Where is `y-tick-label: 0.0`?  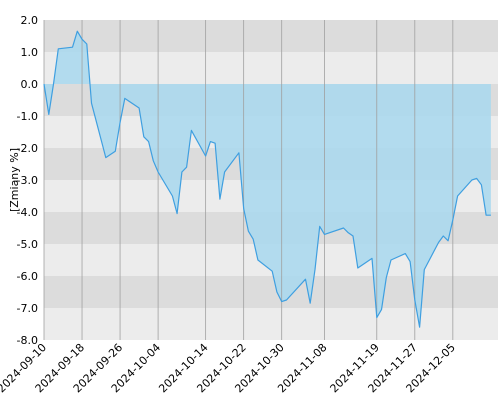 y-tick-label: 0.0 is located at coordinates (30, 84).